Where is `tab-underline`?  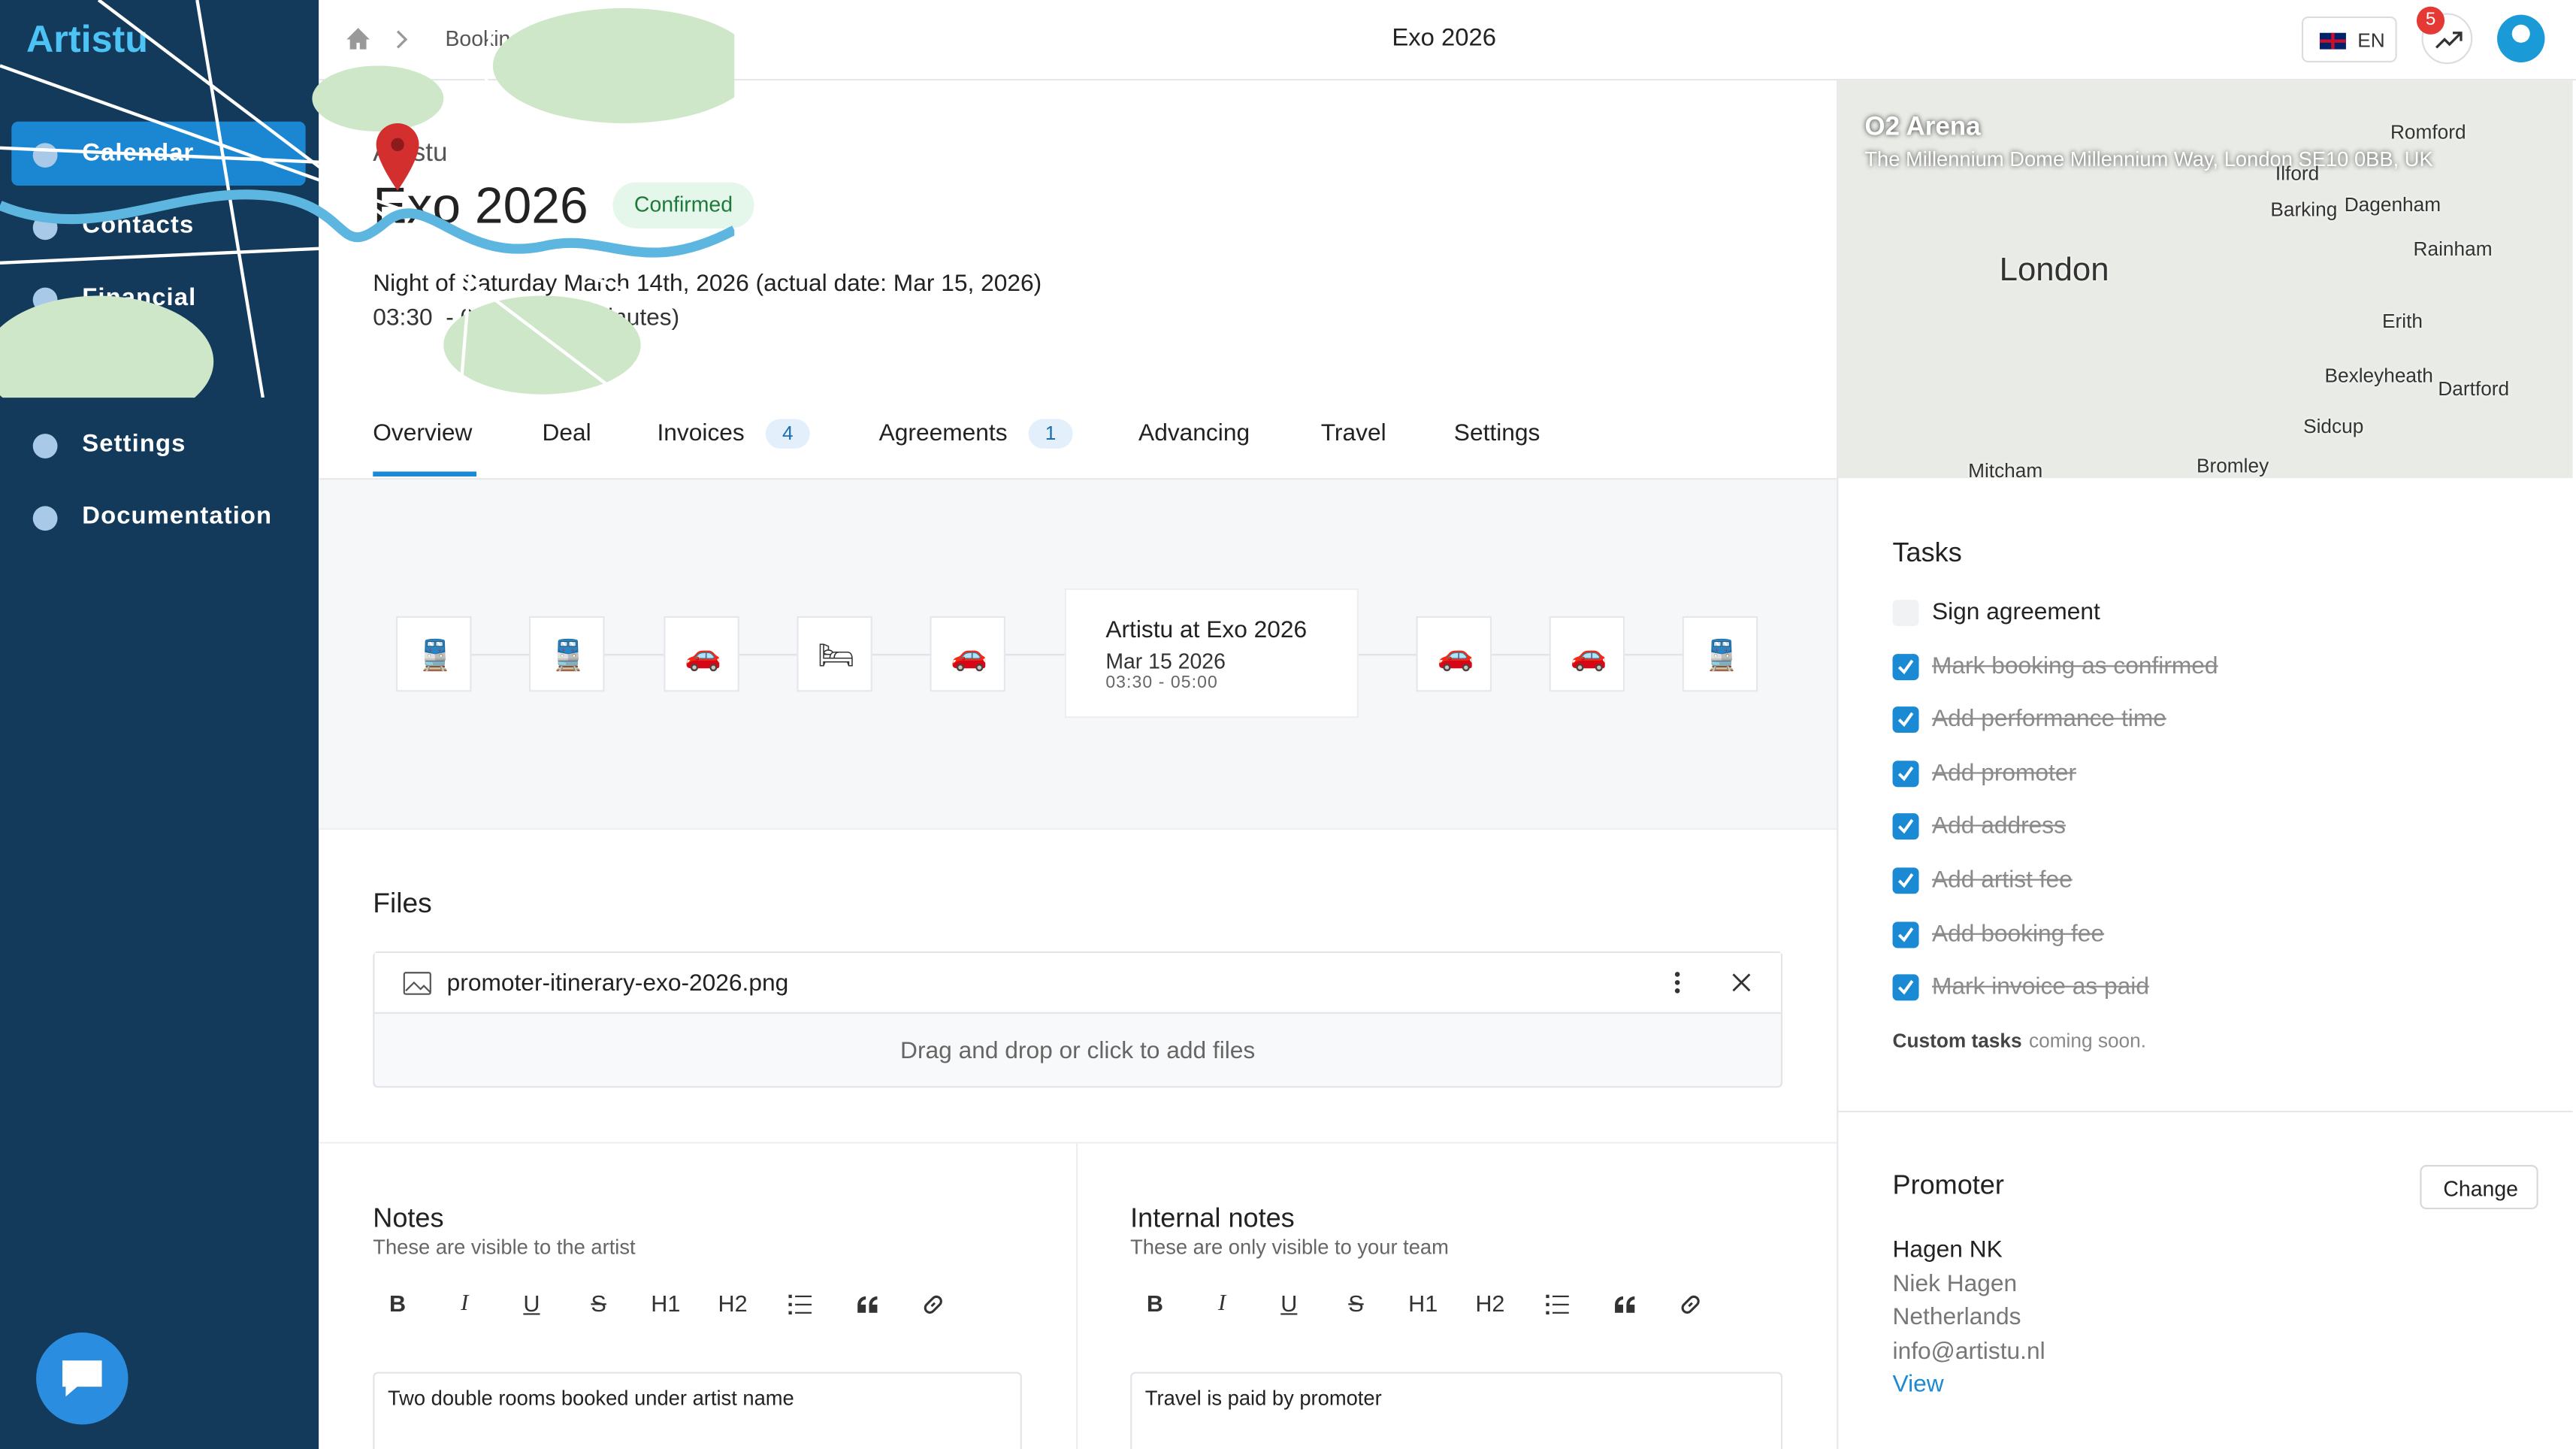 tab-underline is located at coordinates (424, 473).